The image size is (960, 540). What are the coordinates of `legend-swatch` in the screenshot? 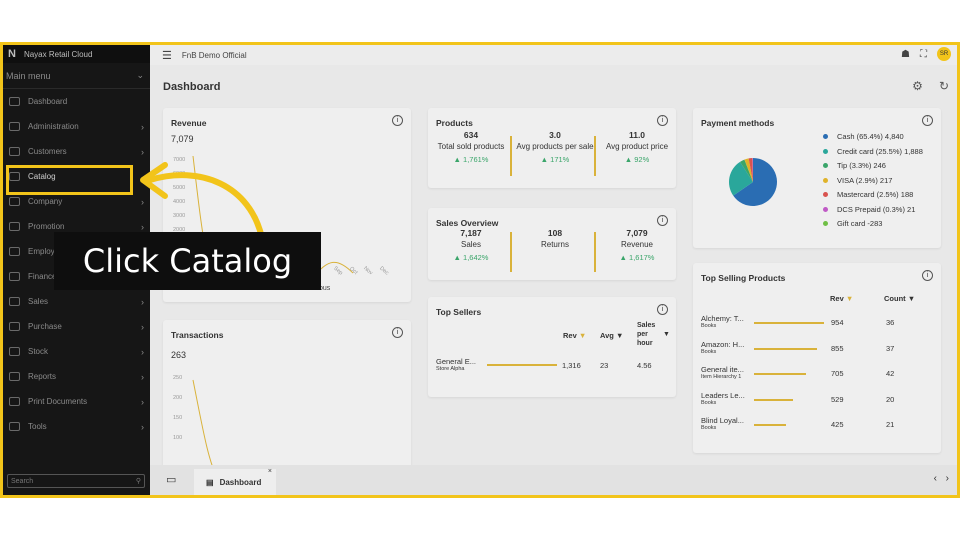 It's located at (825, 165).